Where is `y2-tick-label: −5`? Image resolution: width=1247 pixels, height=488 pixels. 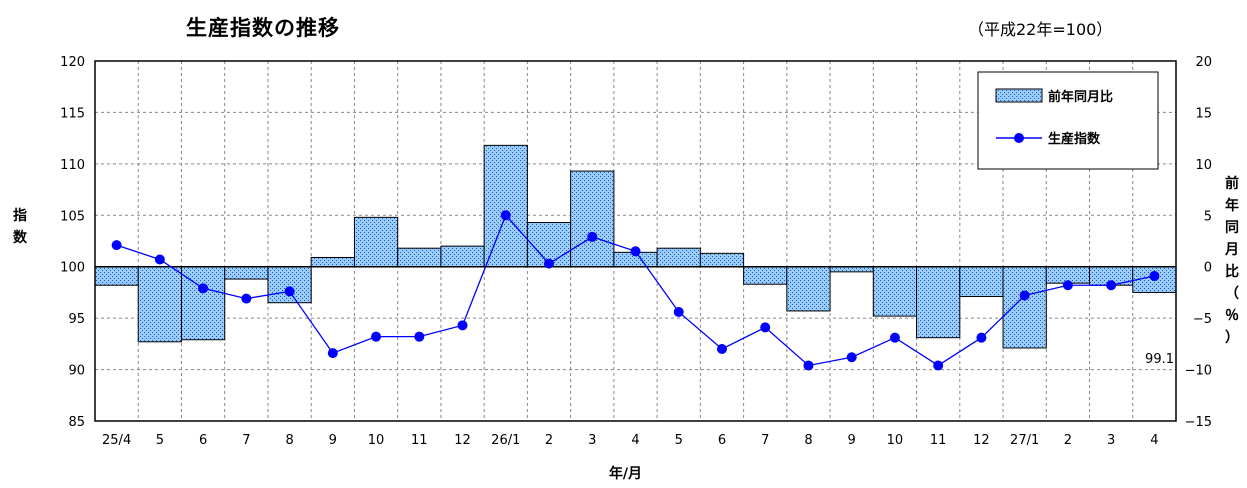 y2-tick-label: −5 is located at coordinates (1202, 319).